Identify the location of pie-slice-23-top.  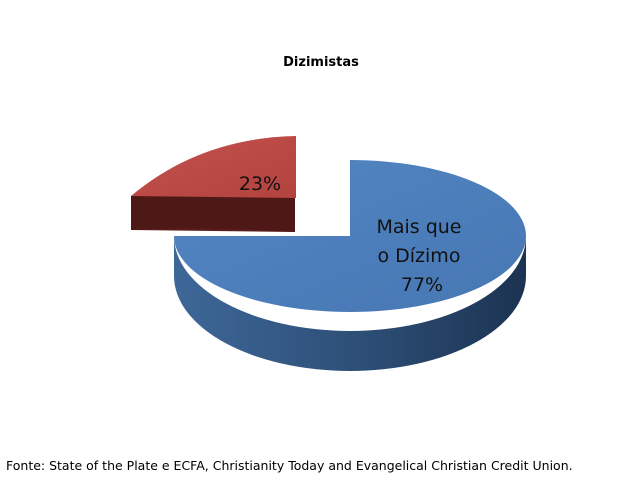
(213, 167).